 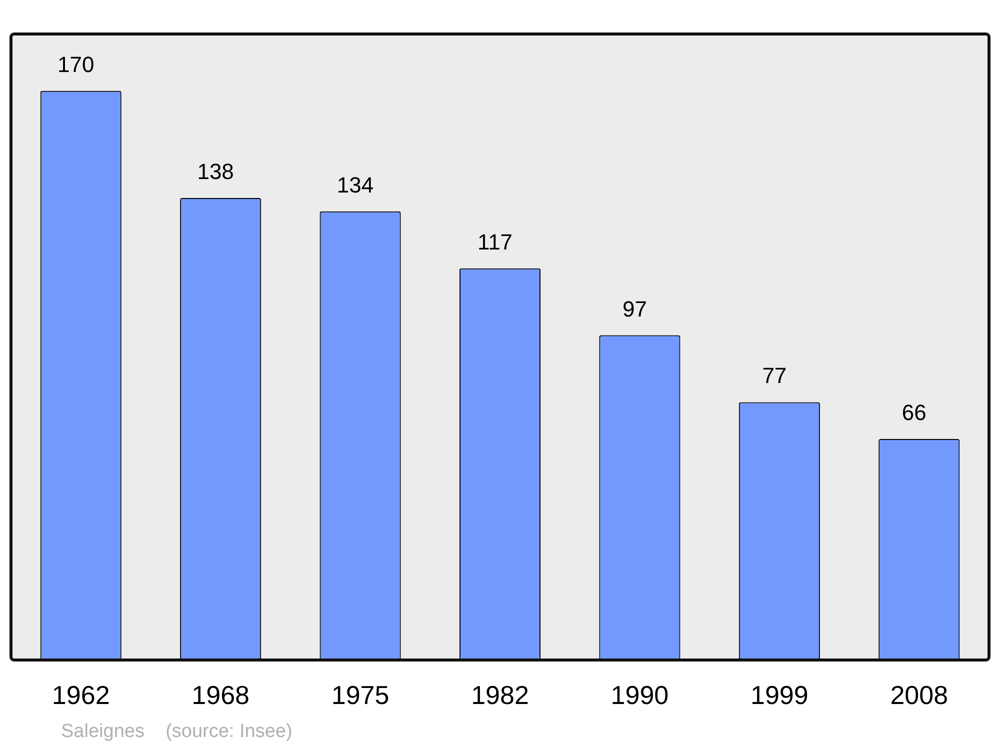 I want to click on data-label: 134, so click(x=355, y=185).